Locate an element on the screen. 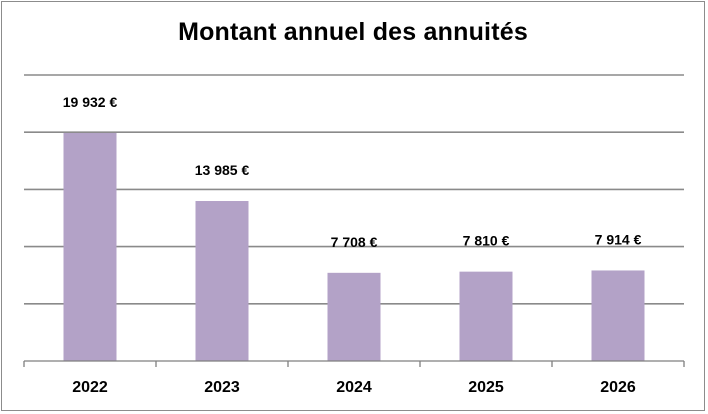 This screenshot has width=708, height=414. x-tick-labels: 2022 2023 2024 2025 2026 is located at coordinates (354, 387).